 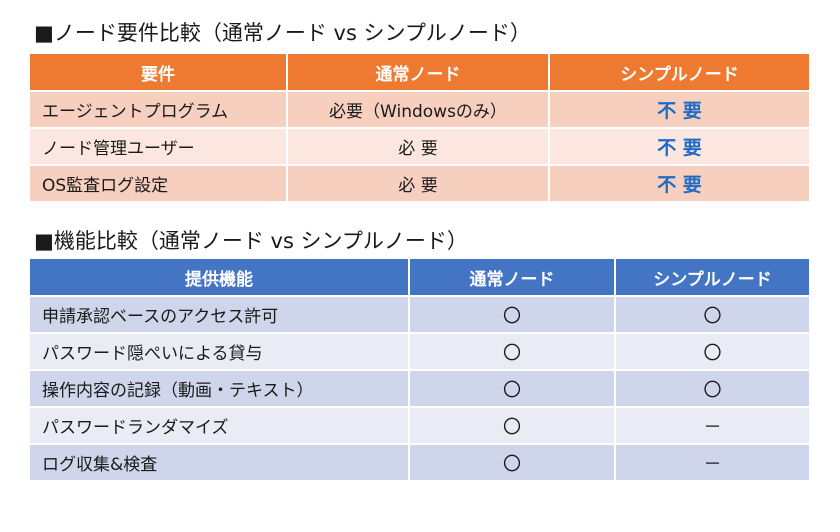 I want to click on table-row: 申請承認ベースのアクセス許可 〇 〇, so click(x=419, y=314).